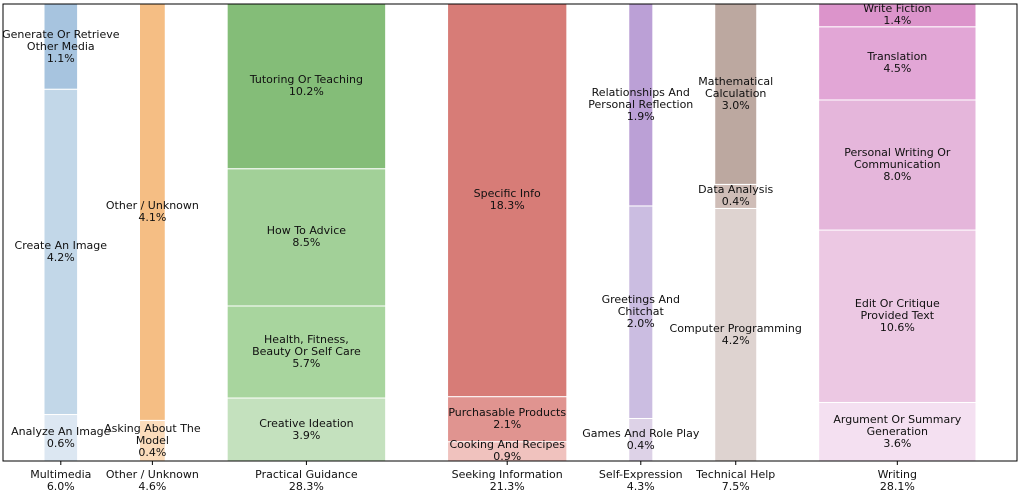  I want to click on segment-label: How To Advice 8.5%, so click(306, 237).